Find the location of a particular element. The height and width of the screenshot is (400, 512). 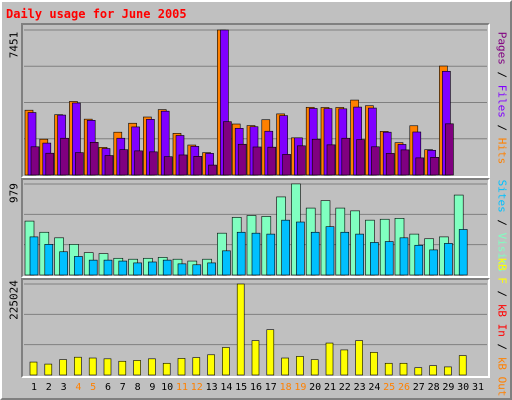

x-tick-label: 11 is located at coordinates (182, 387).